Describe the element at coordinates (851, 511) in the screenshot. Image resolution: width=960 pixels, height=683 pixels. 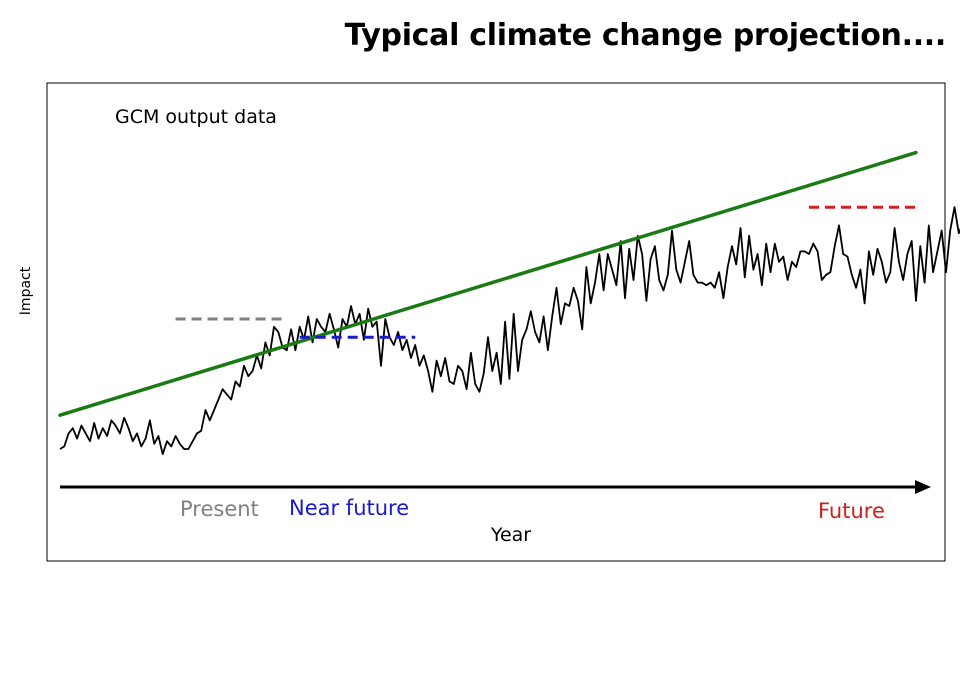
I see `period-label-future: Future` at that location.